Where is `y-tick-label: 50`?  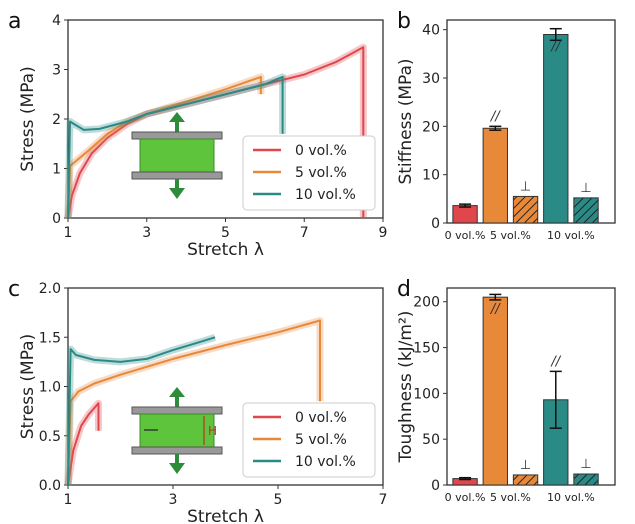 y-tick-label: 50 is located at coordinates (431, 440).